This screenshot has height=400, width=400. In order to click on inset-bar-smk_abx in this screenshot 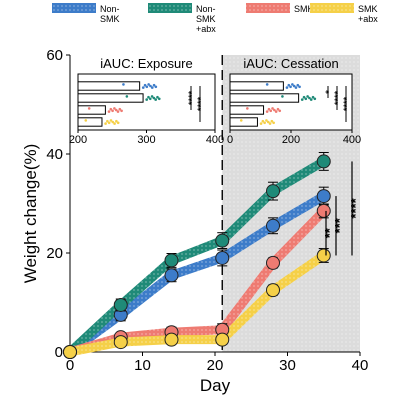, I will do `click(243, 122)`.